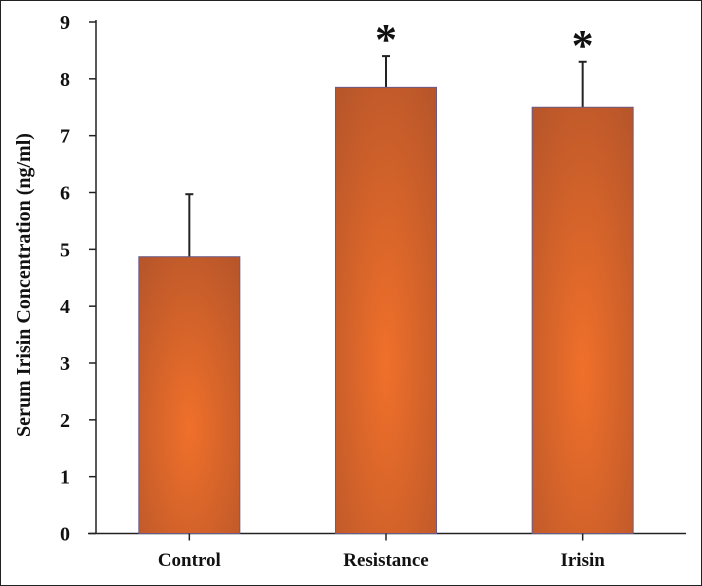 The image size is (702, 586). I want to click on x-tick-label: Control, so click(189, 560).